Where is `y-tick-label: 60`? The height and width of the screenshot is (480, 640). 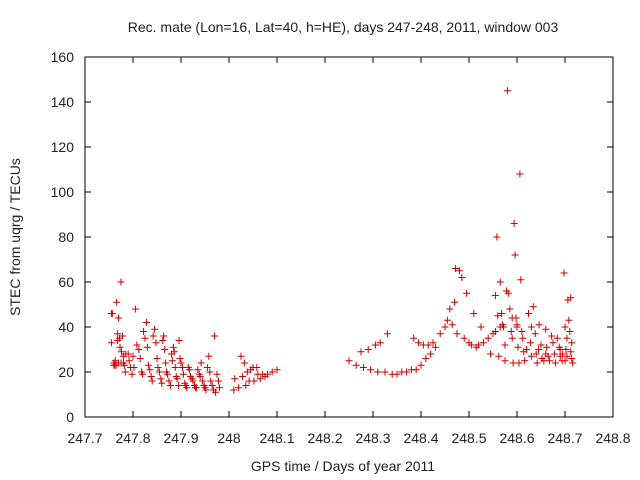
y-tick-label: 60 is located at coordinates (66, 282).